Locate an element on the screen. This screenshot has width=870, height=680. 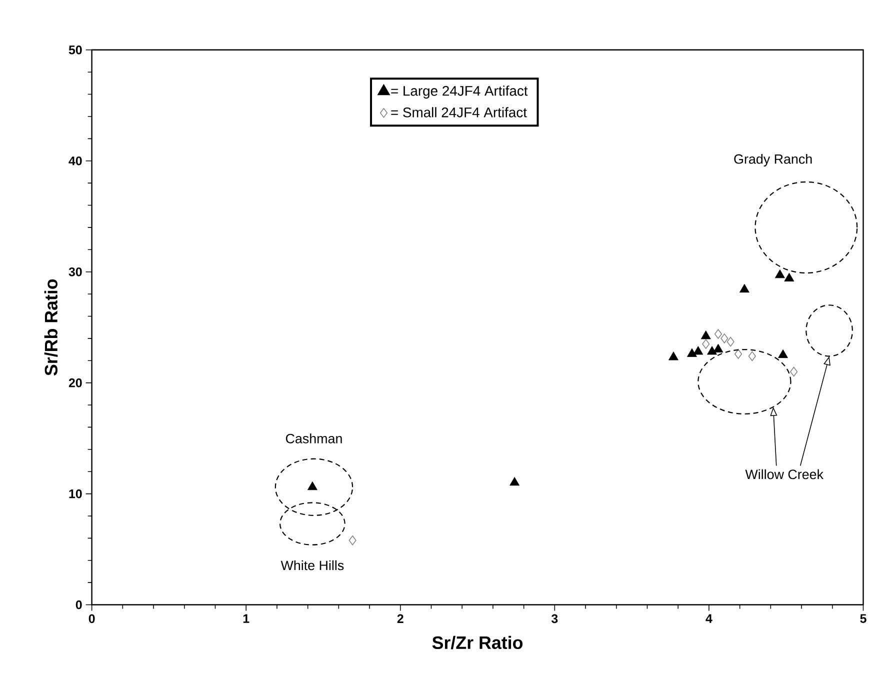
x-tick-label: 0 is located at coordinates (91, 619).